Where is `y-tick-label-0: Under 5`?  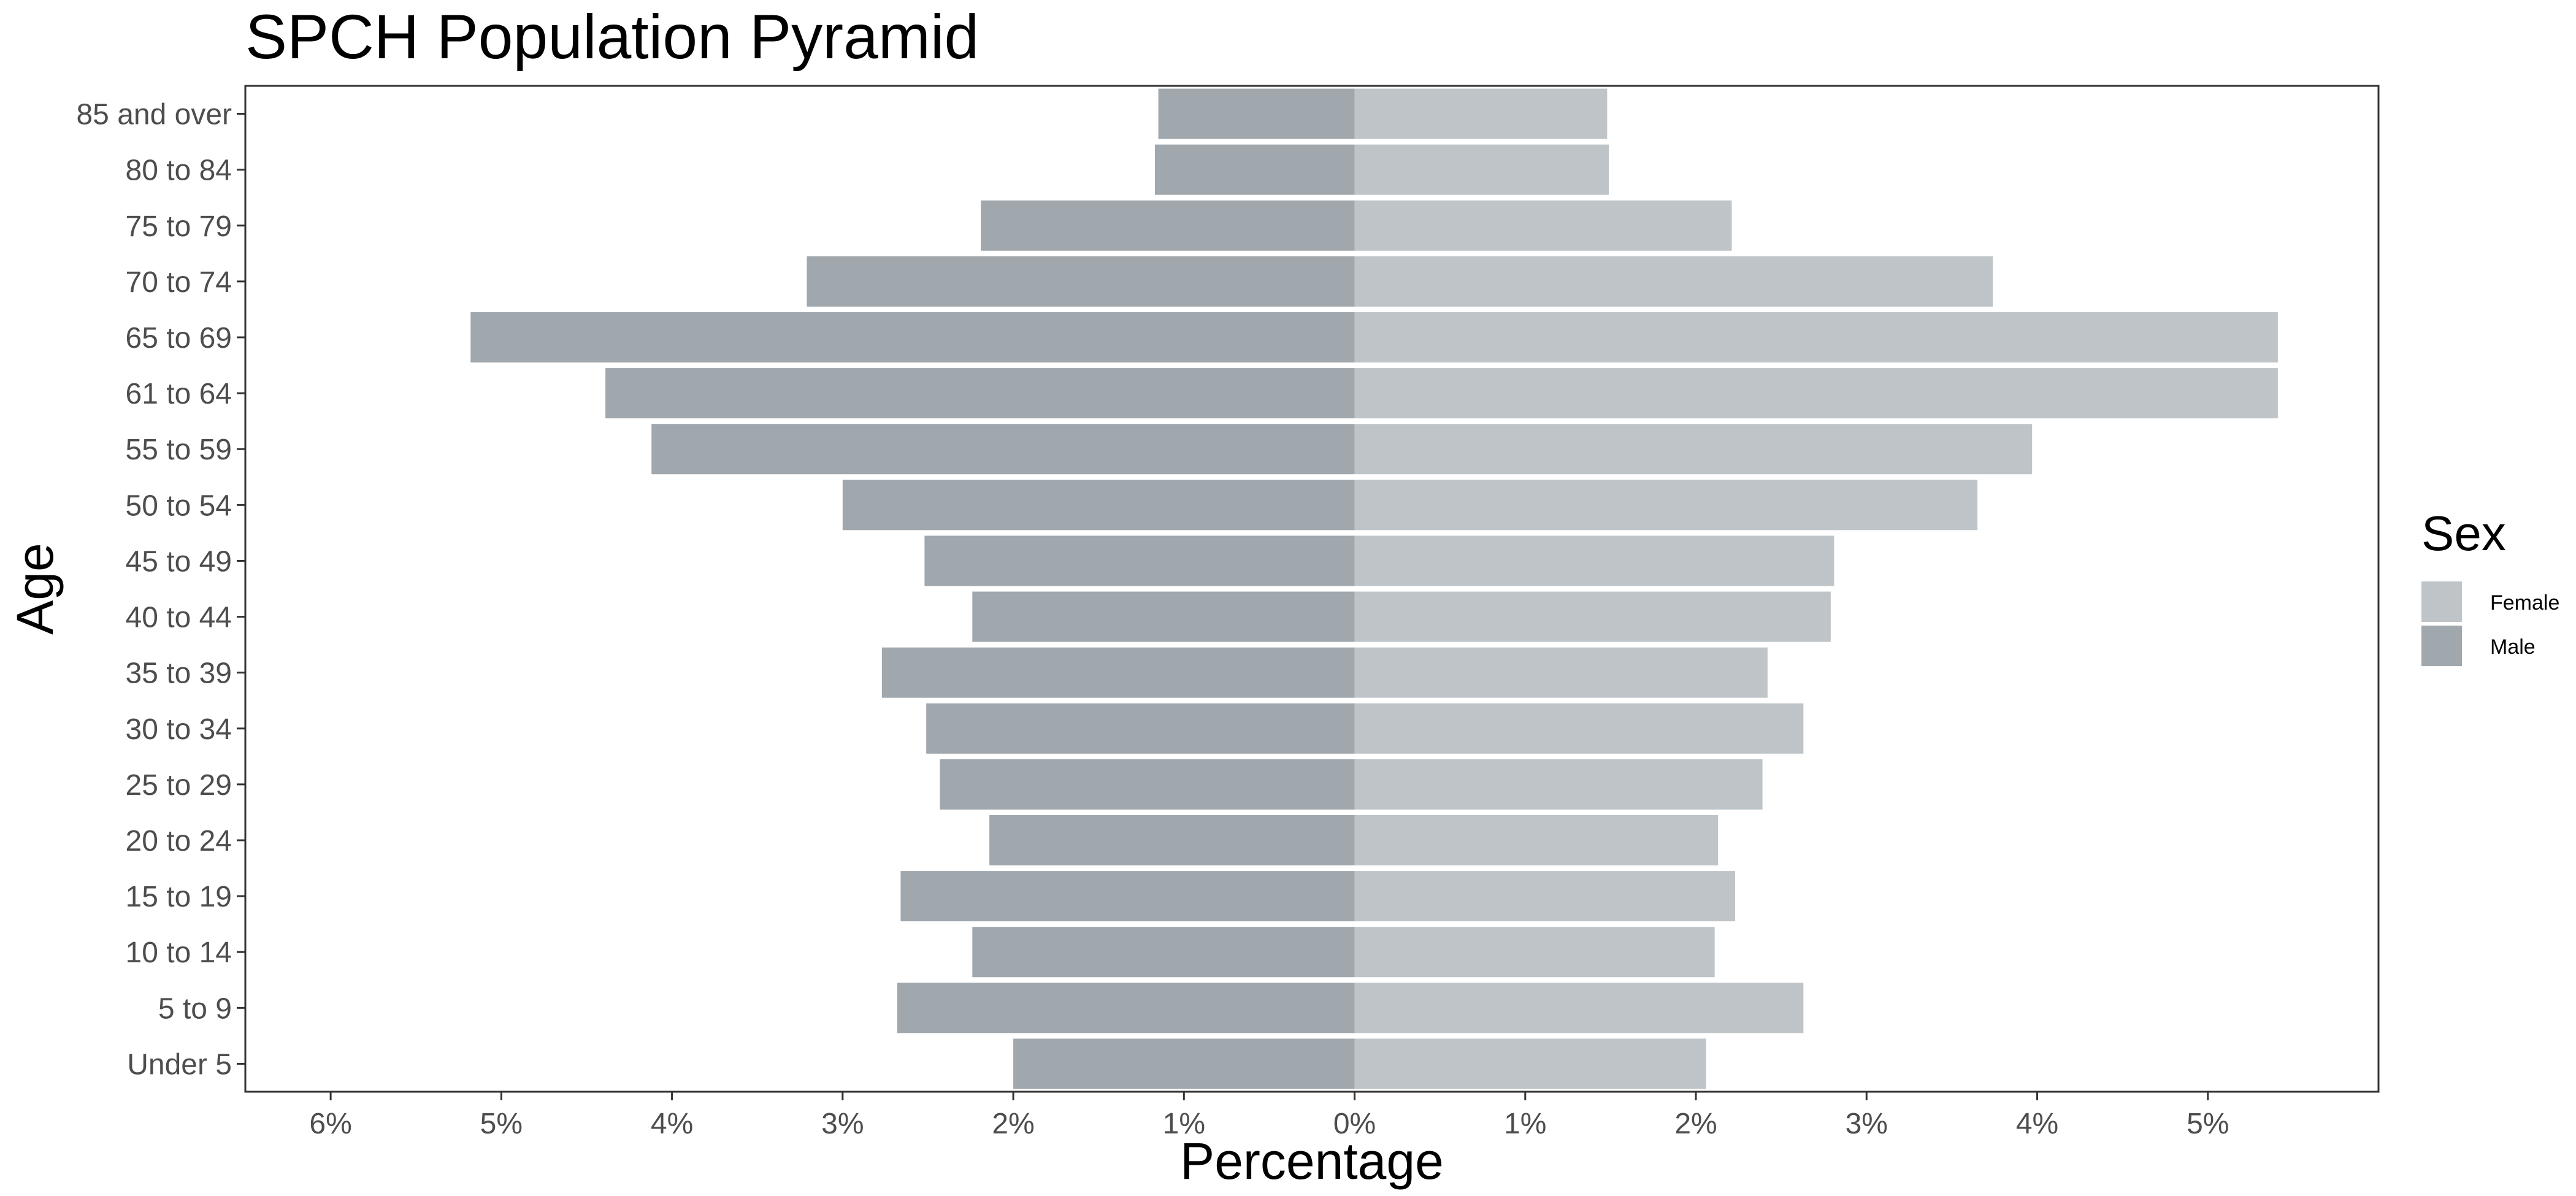
y-tick-label-0: Under 5 is located at coordinates (179, 1064).